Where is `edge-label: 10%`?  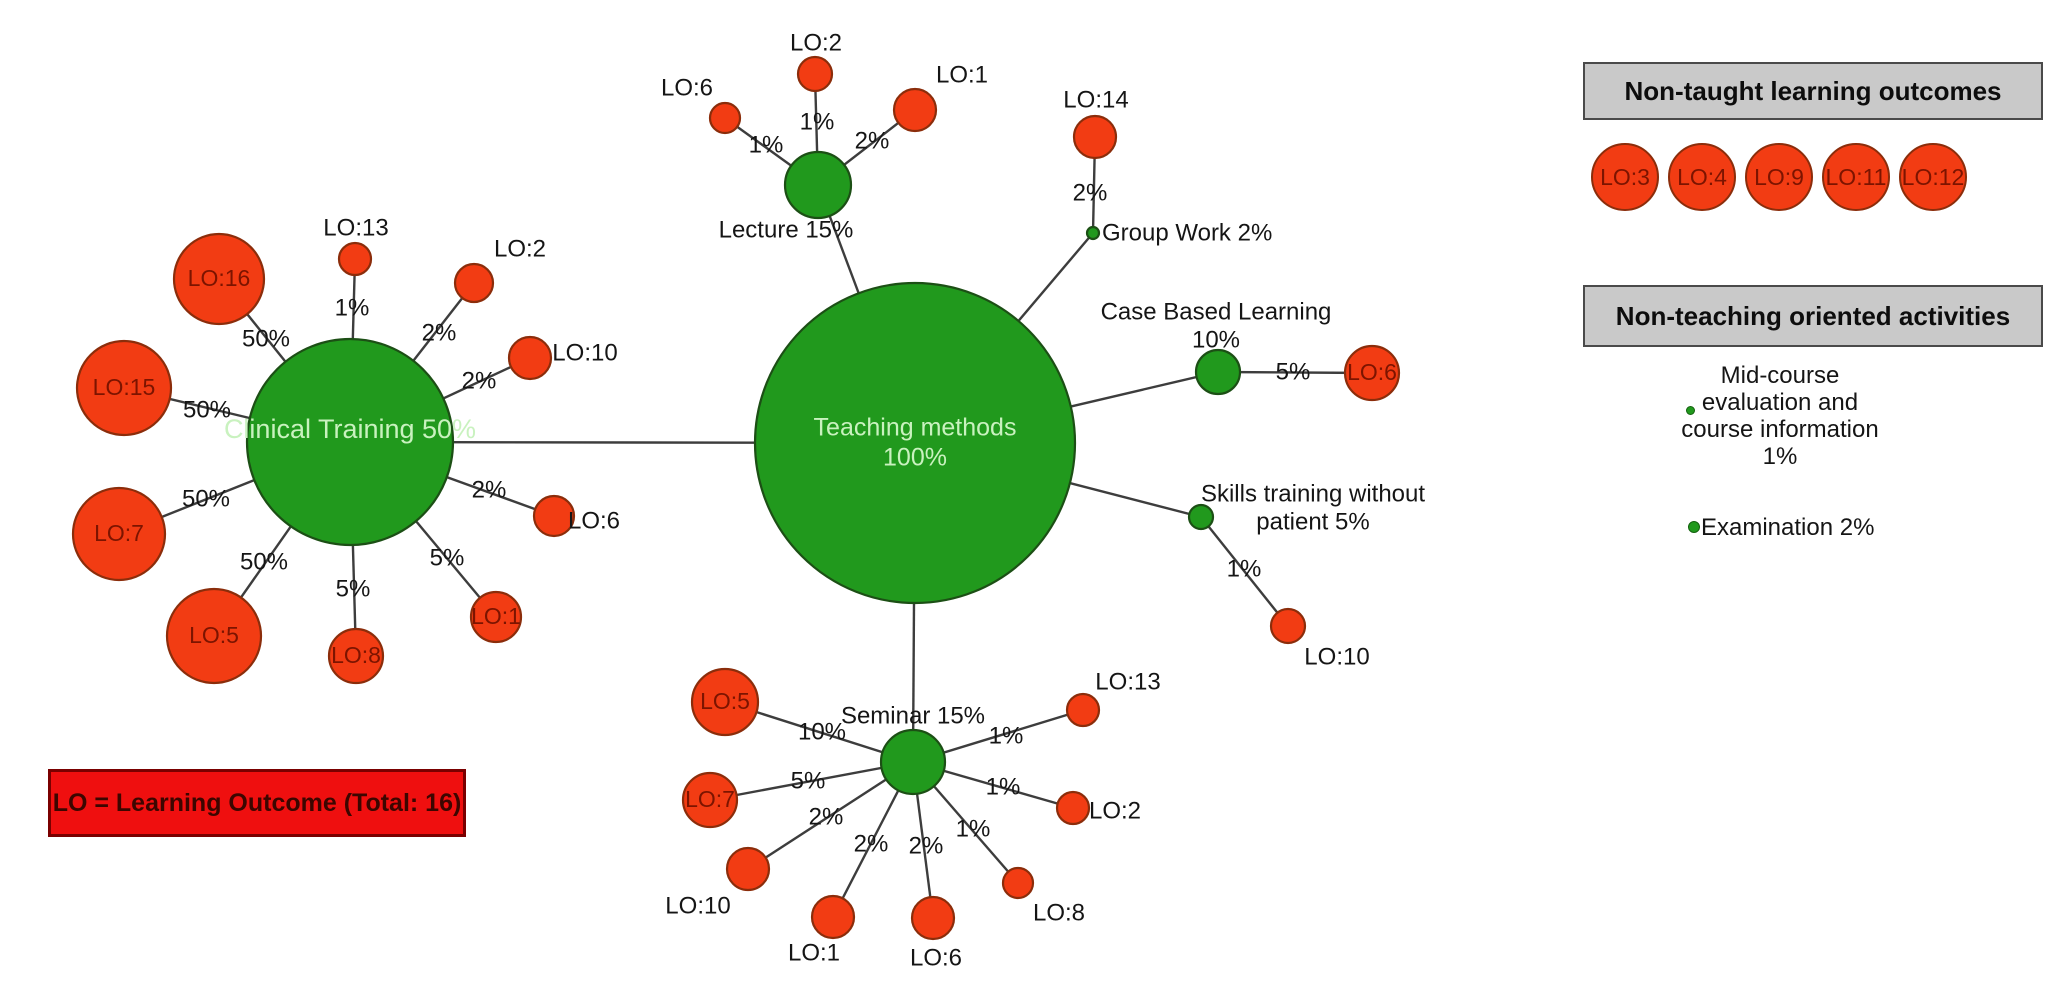
edge-label: 10% is located at coordinates (822, 731).